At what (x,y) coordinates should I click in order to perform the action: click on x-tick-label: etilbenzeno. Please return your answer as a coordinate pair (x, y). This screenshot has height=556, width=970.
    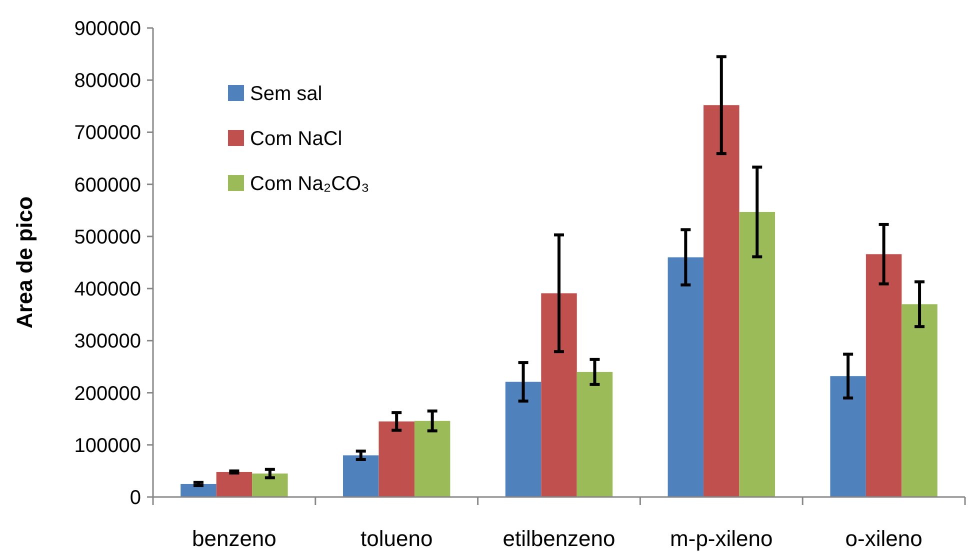
    Looking at the image, I should click on (559, 538).